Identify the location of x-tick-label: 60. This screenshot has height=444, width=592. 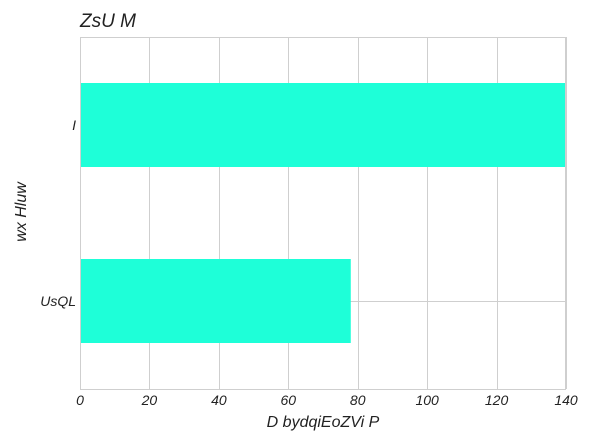
(288, 400).